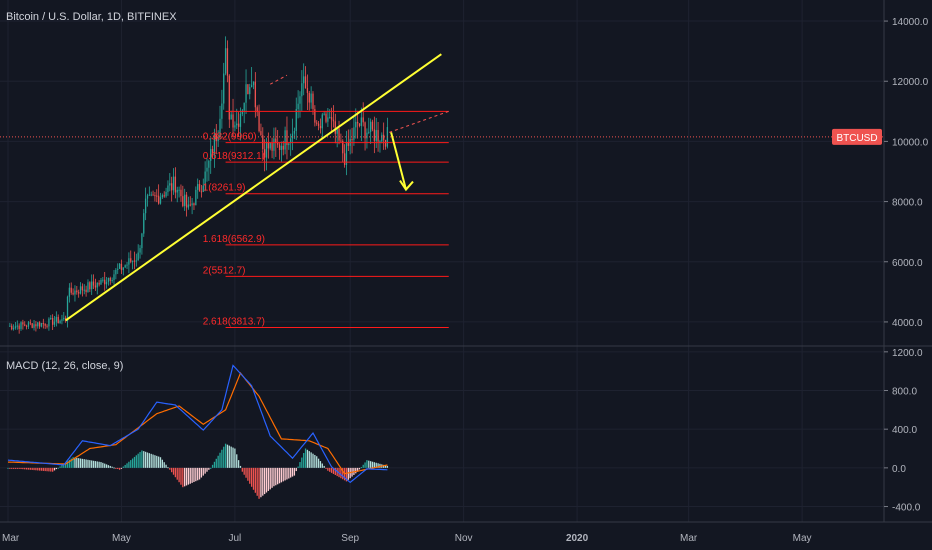  Describe the element at coordinates (907, 353) in the screenshot. I see `y-tick-label: 1200.0` at that location.